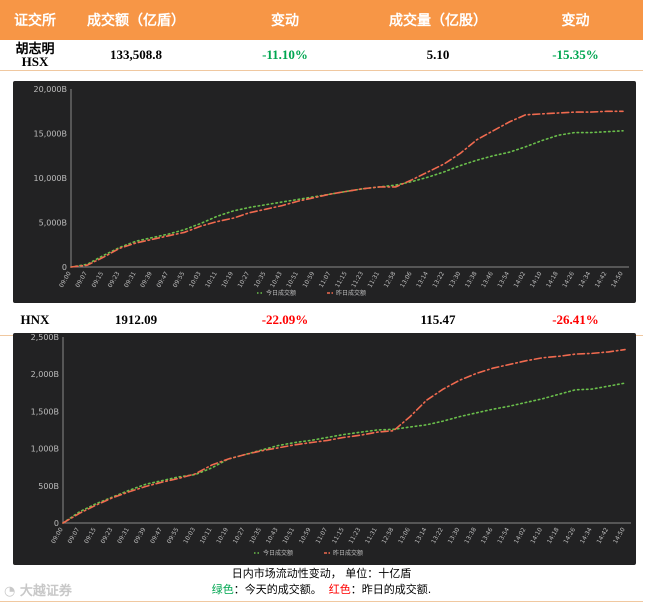  I want to click on trade-value: 1912.09, so click(136, 319).